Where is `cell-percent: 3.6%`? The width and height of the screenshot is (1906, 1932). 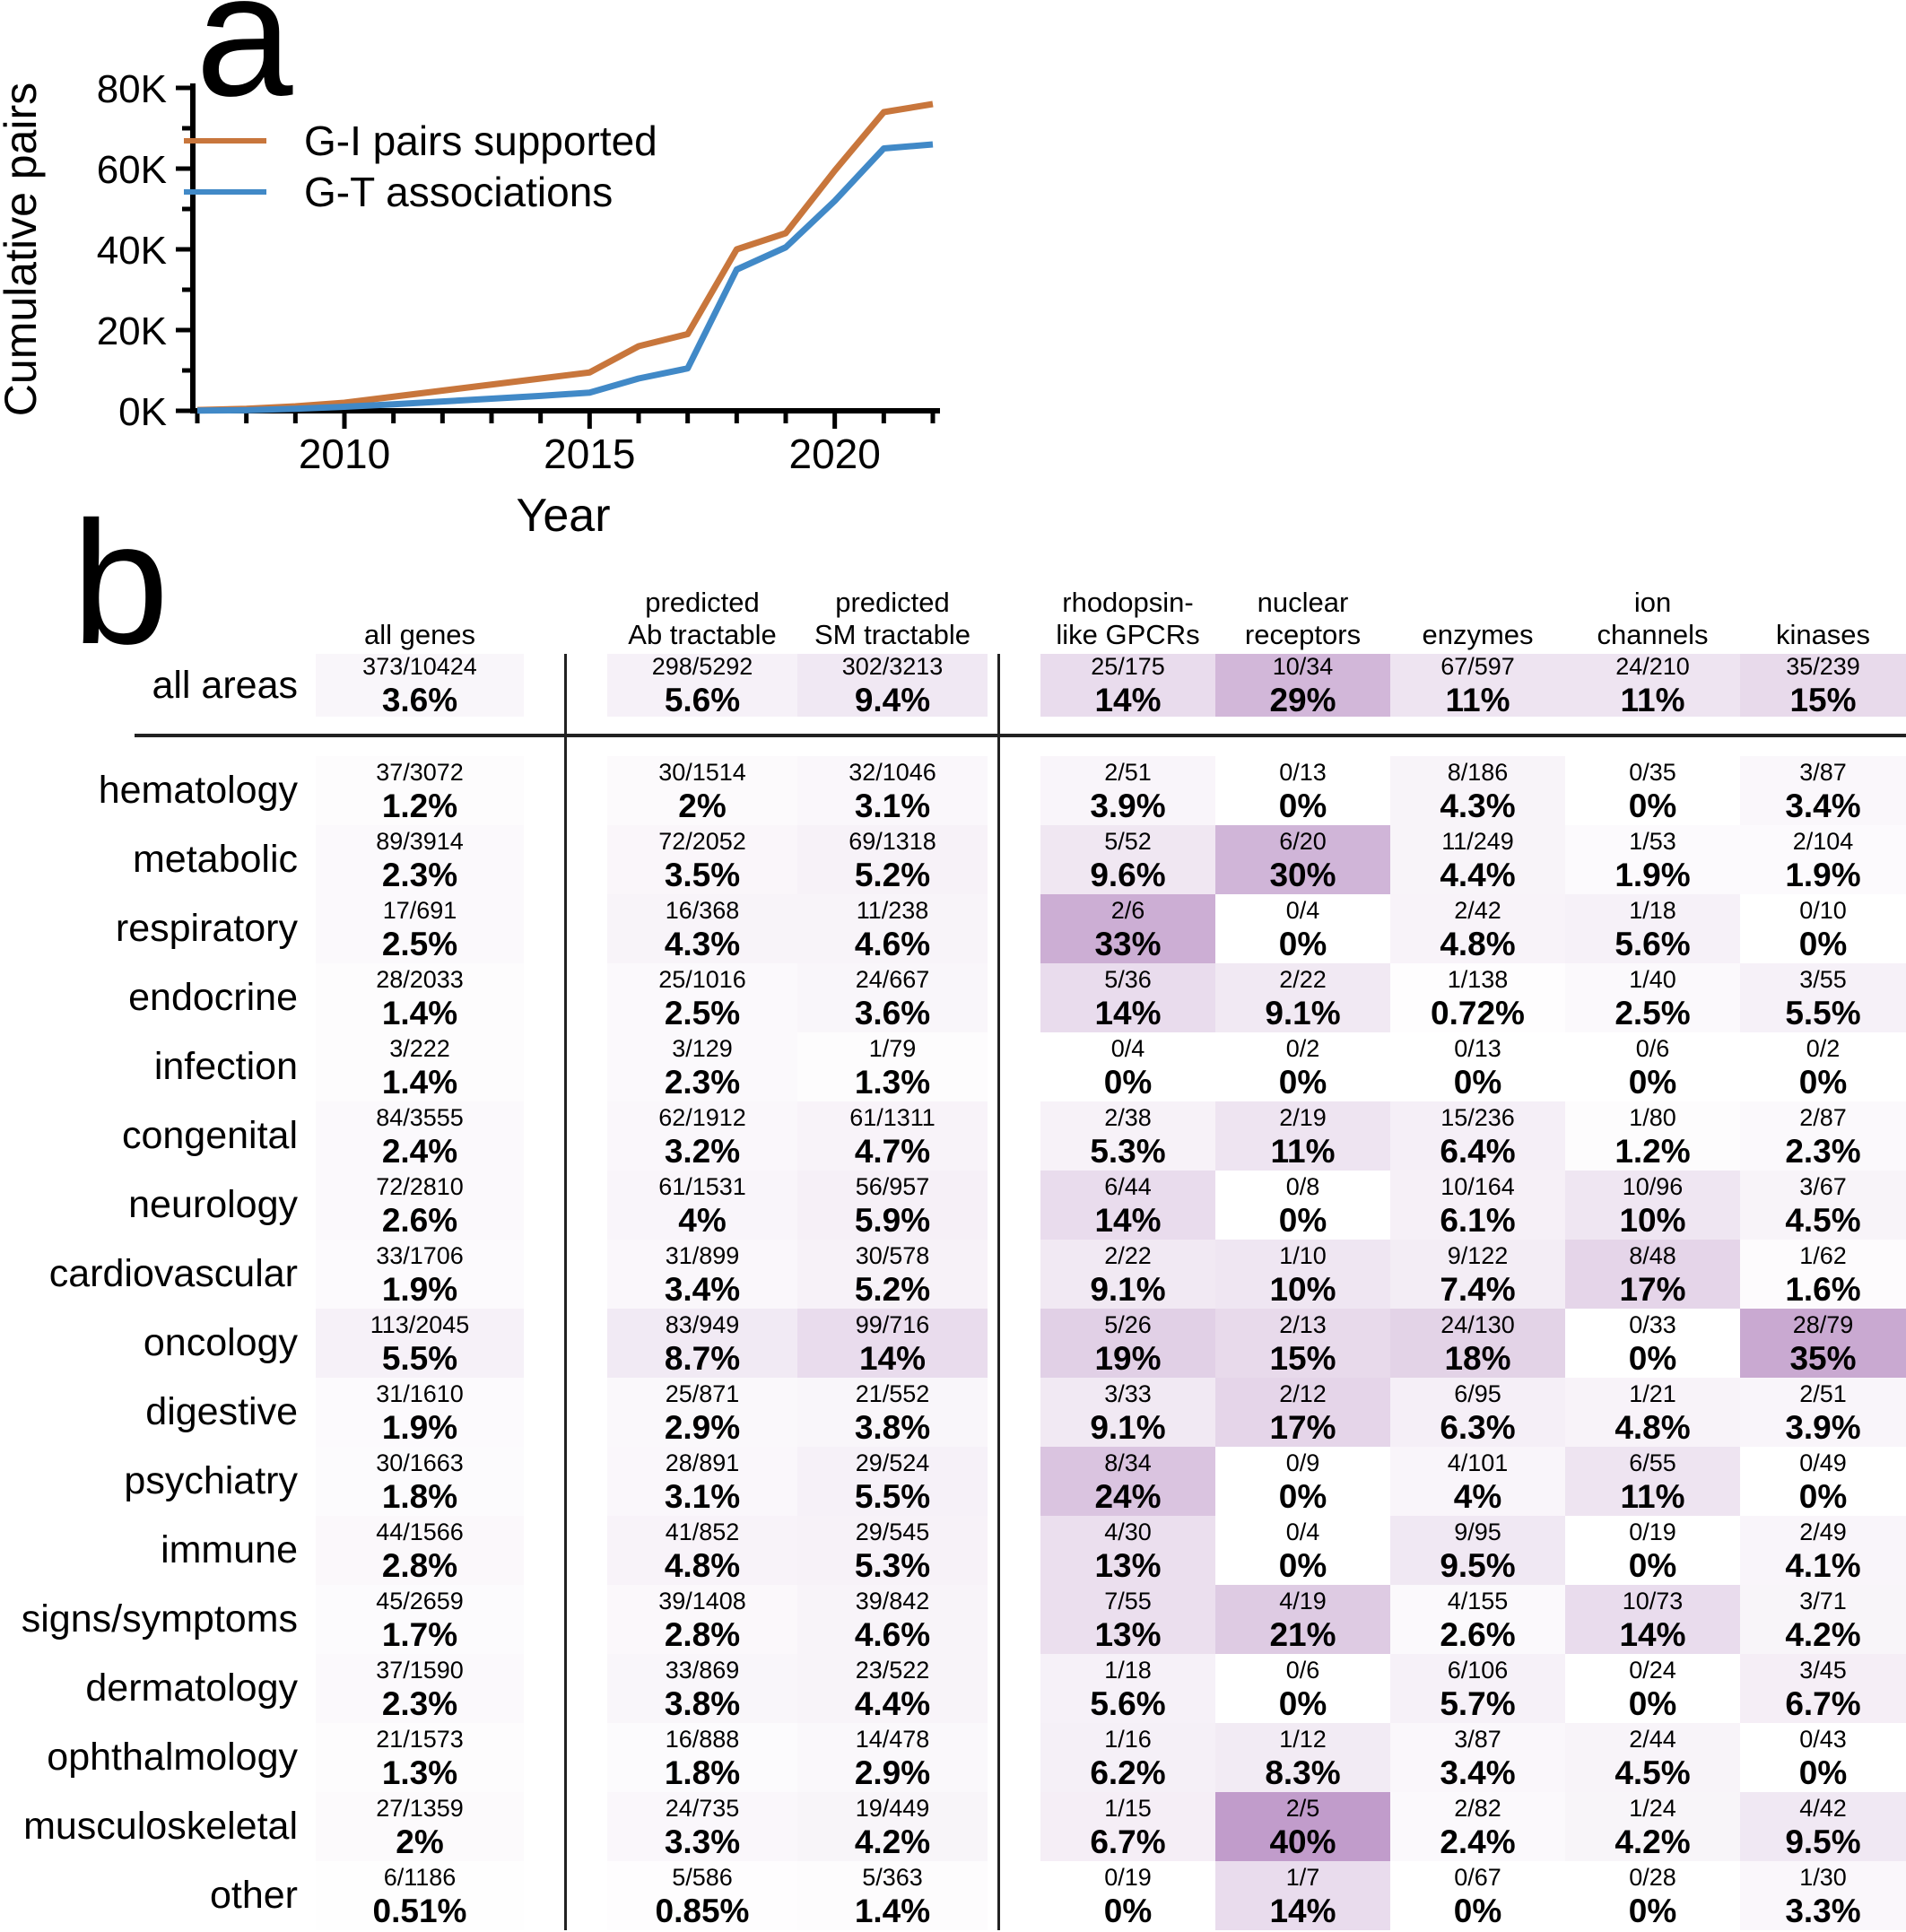 cell-percent: 3.6% is located at coordinates (893, 1012).